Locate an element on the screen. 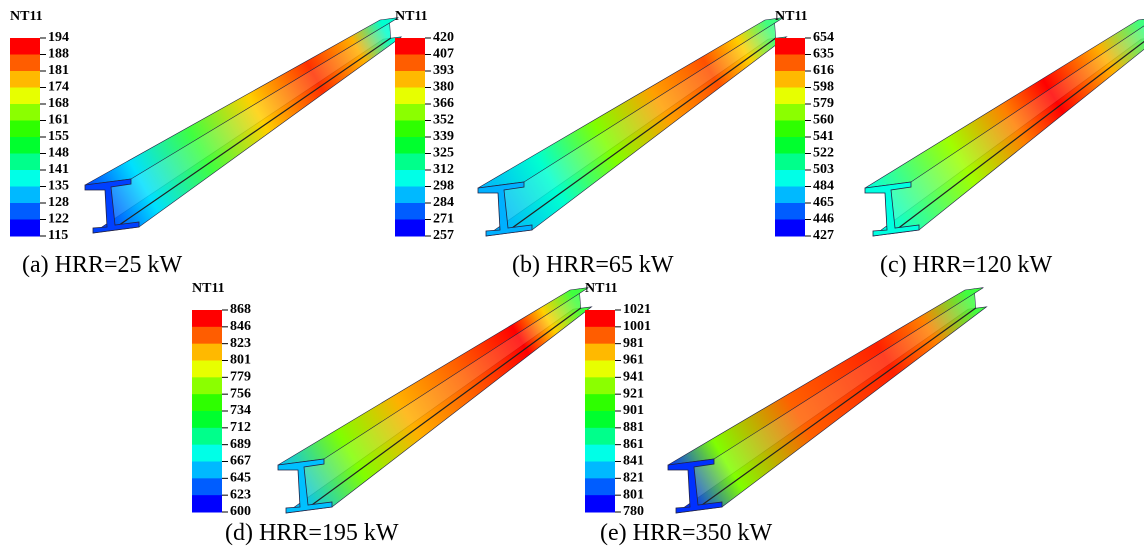  legend-value: 541 is located at coordinates (823, 136).